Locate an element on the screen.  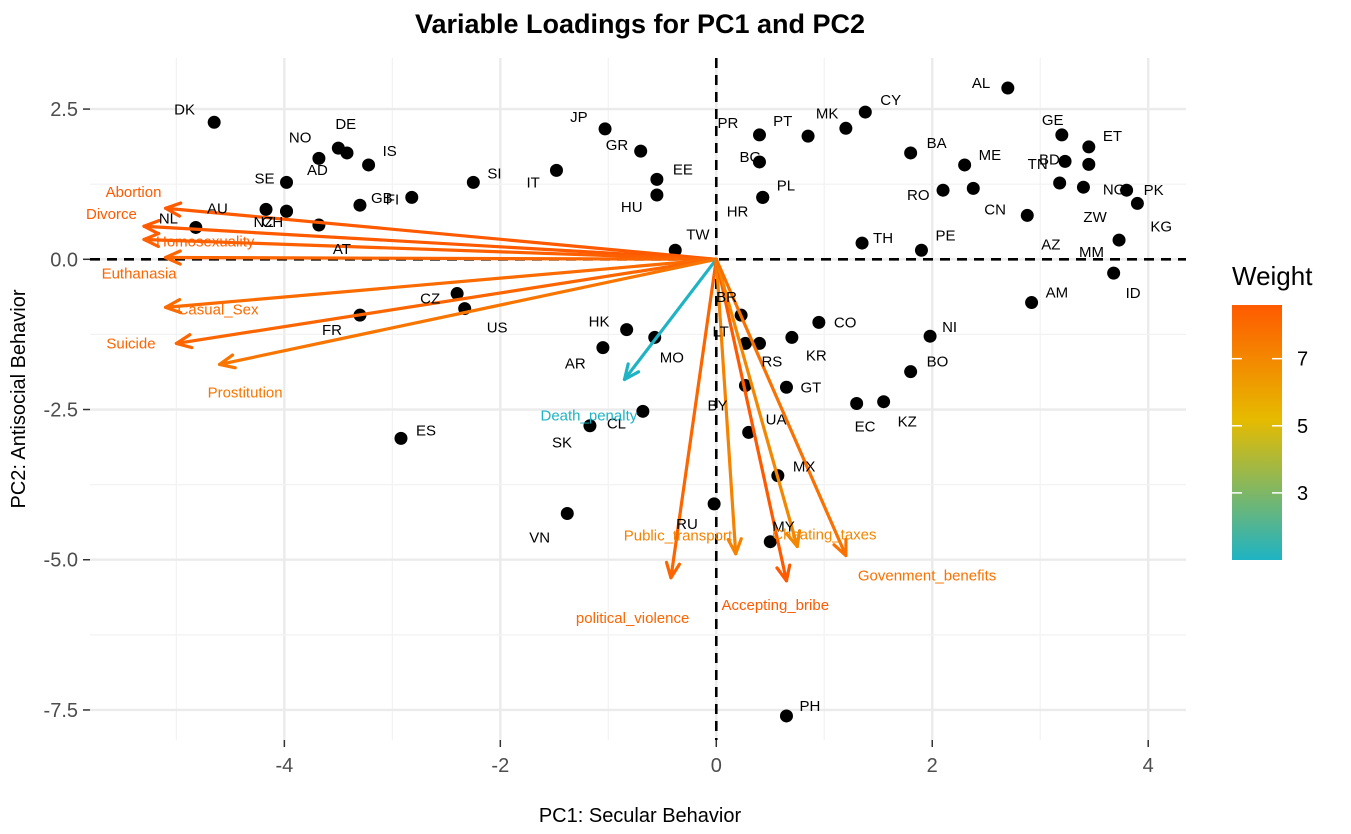
point-label: BY is located at coordinates (717, 405).